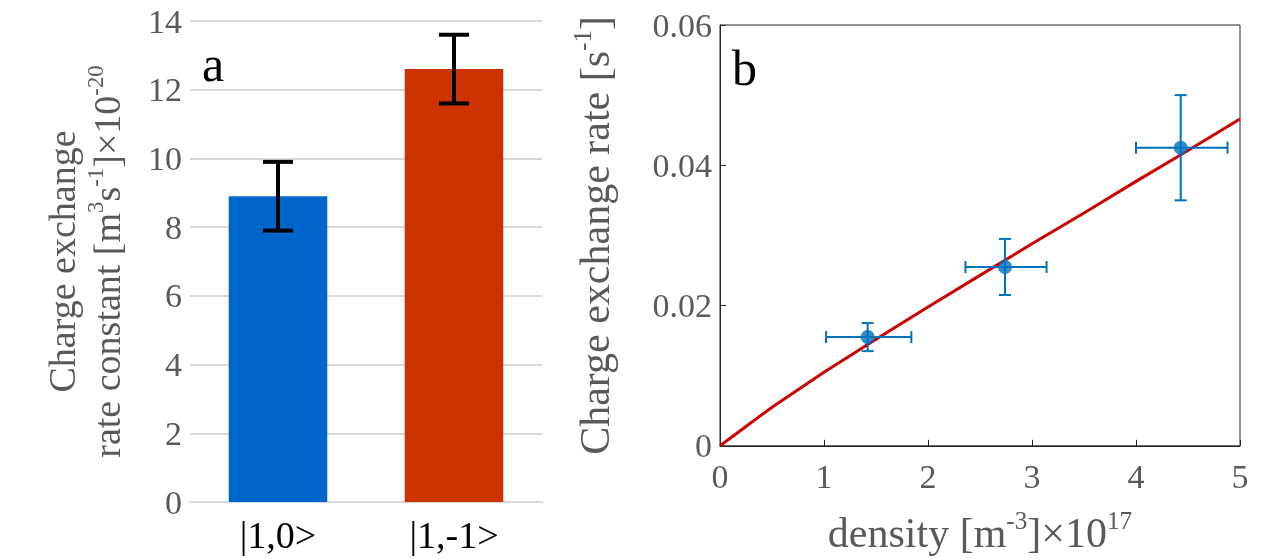 The image size is (1270, 559). What do you see at coordinates (1240, 477) in the screenshot?
I see `x-tick-label: 5` at bounding box center [1240, 477].